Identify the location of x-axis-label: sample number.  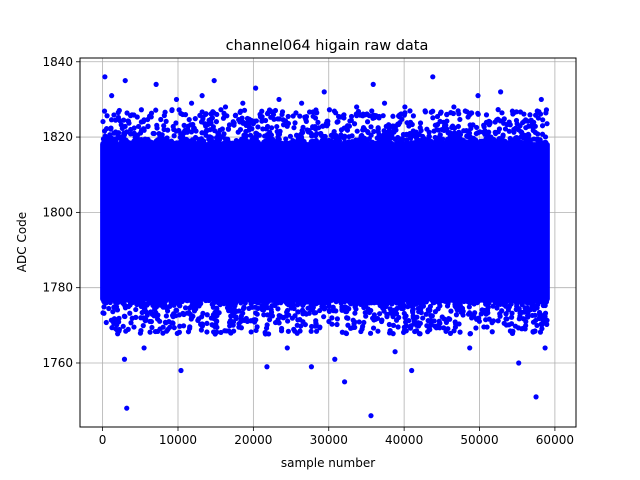
(328, 463).